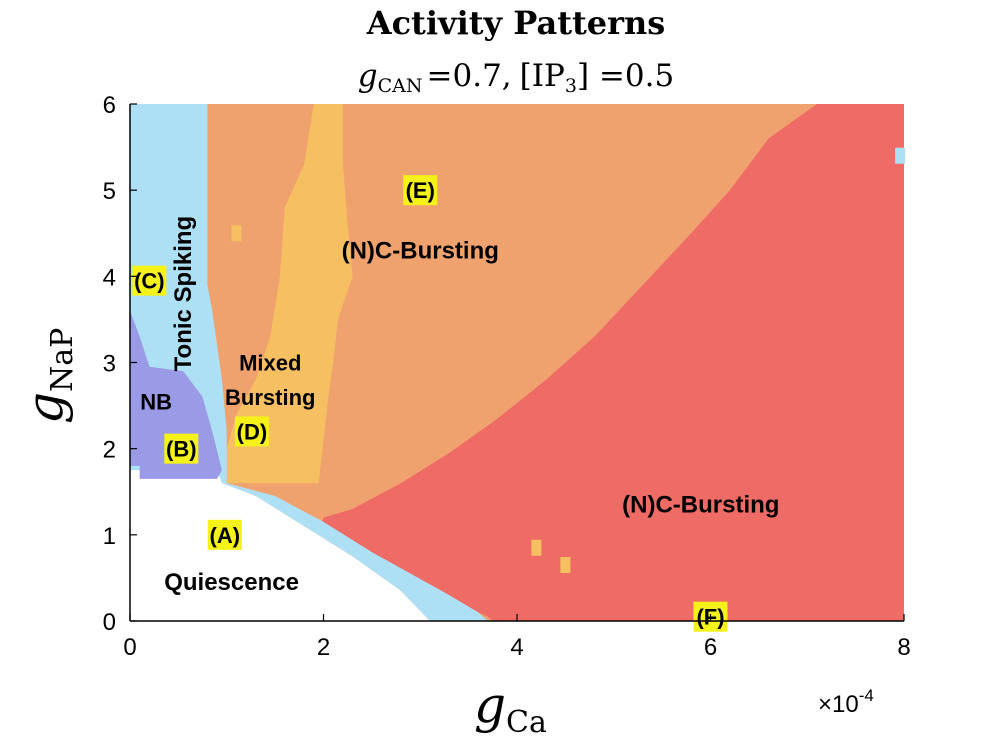 This screenshot has width=997, height=747. I want to click on marker-label-2: (C), so click(149, 281).